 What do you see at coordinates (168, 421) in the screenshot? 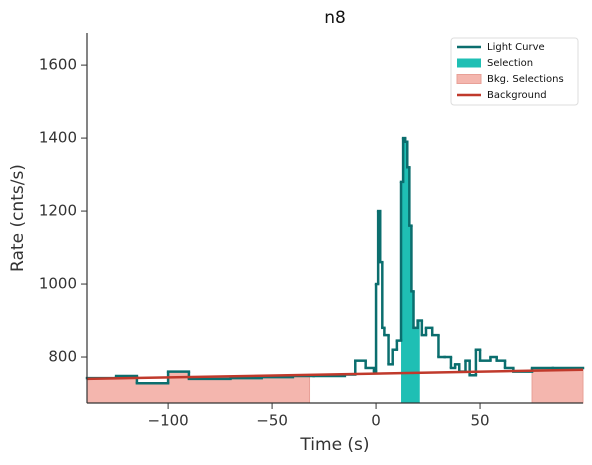
I see `x-tick-label: −100` at bounding box center [168, 421].